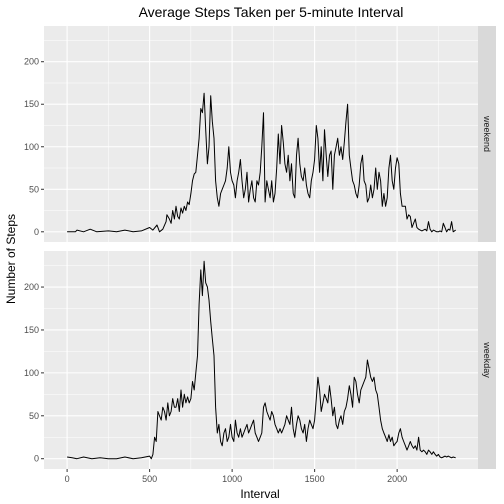 The width and height of the screenshot is (504, 504). I want to click on x-tick-label: 1500, so click(315, 479).